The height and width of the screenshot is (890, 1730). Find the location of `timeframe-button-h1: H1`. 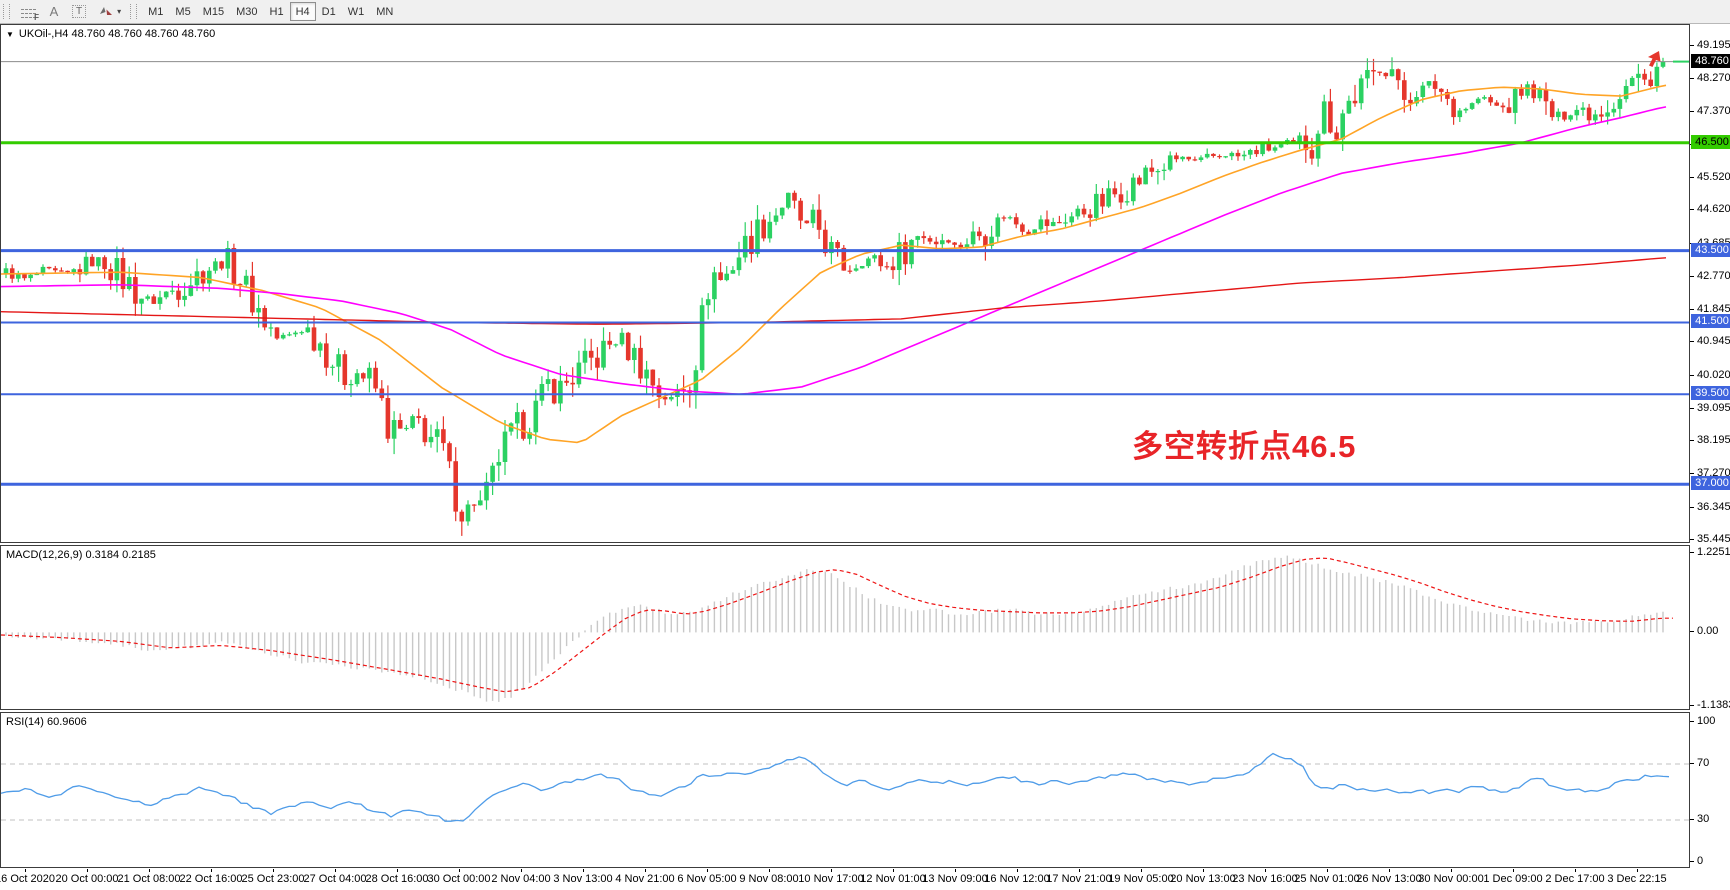

timeframe-button-h1: H1 is located at coordinates (277, 11).